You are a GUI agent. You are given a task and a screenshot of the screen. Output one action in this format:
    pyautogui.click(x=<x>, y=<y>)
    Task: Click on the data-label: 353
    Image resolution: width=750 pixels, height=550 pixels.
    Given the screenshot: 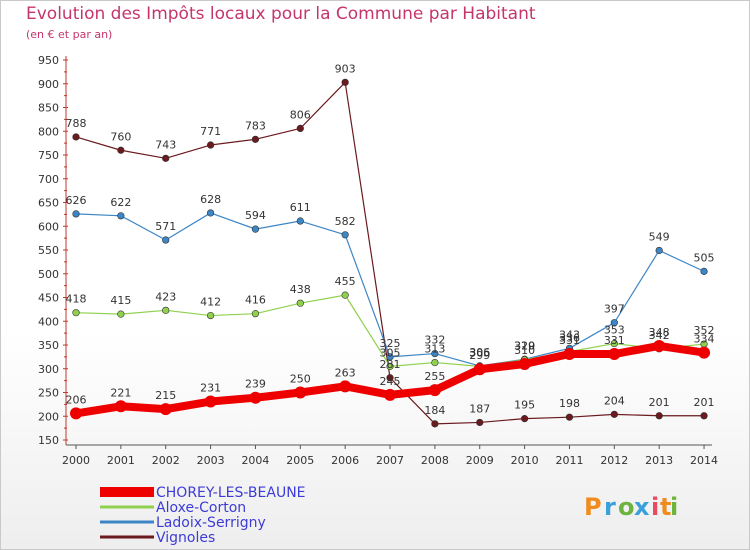 What is the action you would take?
    pyautogui.click(x=614, y=330)
    